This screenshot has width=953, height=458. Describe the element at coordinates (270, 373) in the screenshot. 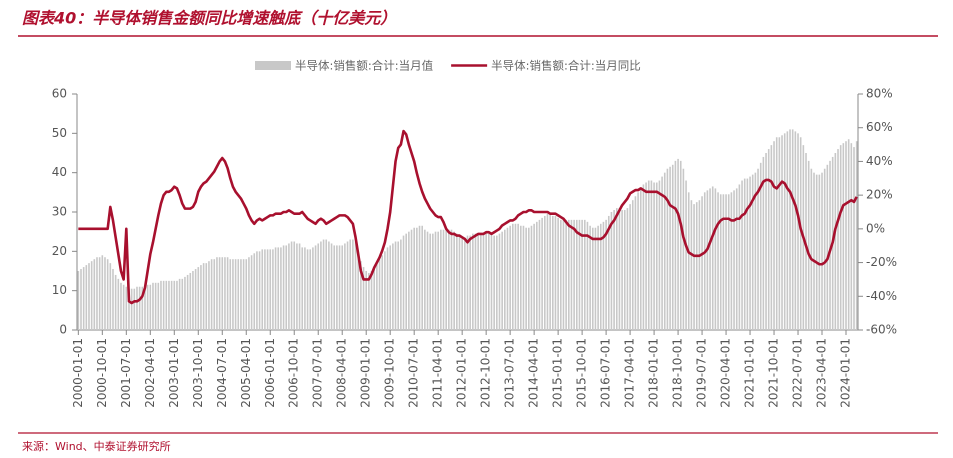

I see `x-tick-label: 2006-01-01` at that location.